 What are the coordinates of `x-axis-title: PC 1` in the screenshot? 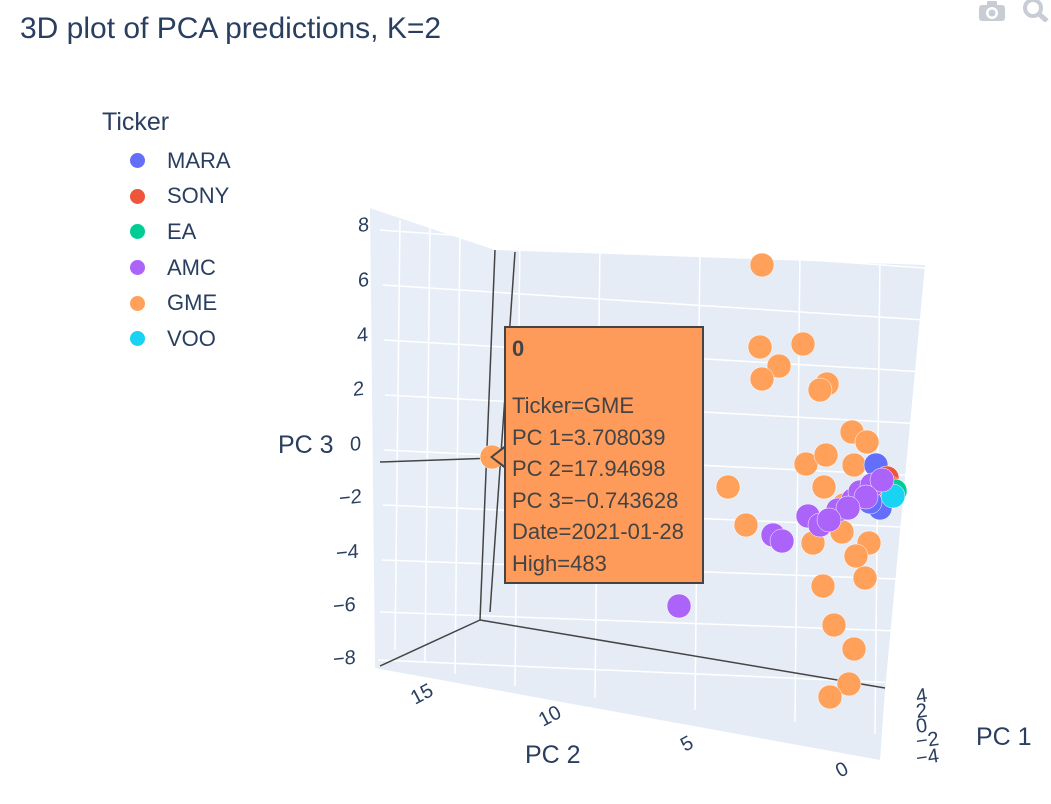 It's located at (1004, 737).